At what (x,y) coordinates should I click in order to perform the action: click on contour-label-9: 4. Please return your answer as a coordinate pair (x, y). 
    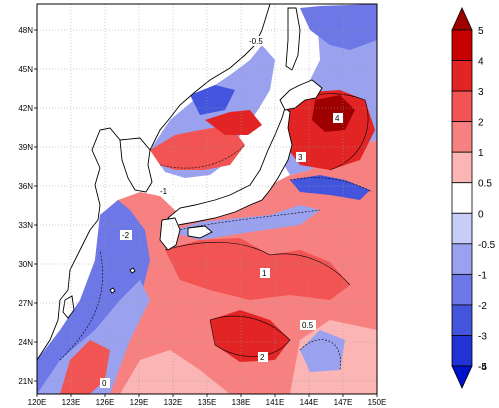
    Looking at the image, I should click on (337, 118).